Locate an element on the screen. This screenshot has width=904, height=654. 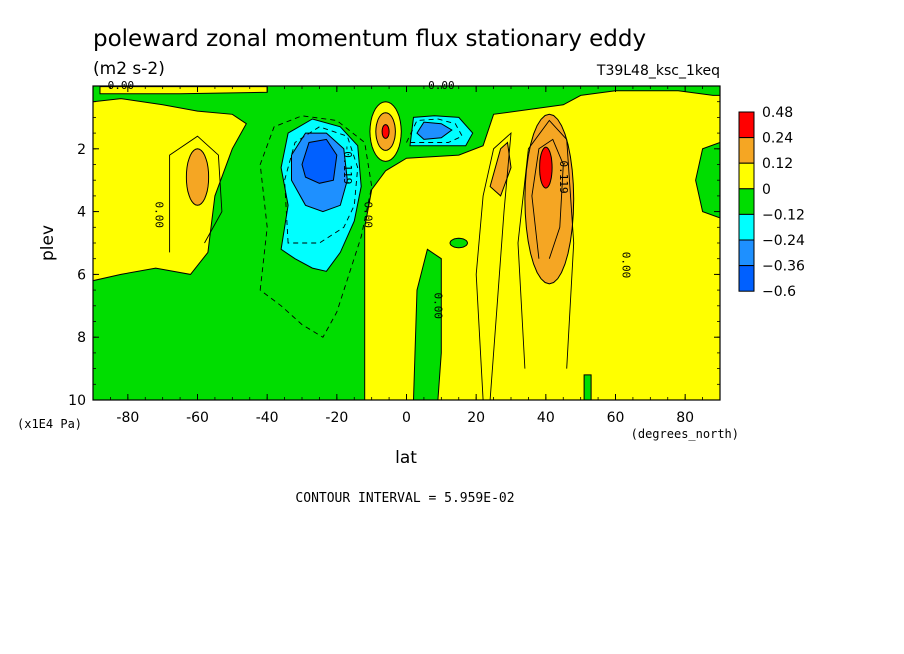
region-sh-mid is located at coordinates (197, 177).